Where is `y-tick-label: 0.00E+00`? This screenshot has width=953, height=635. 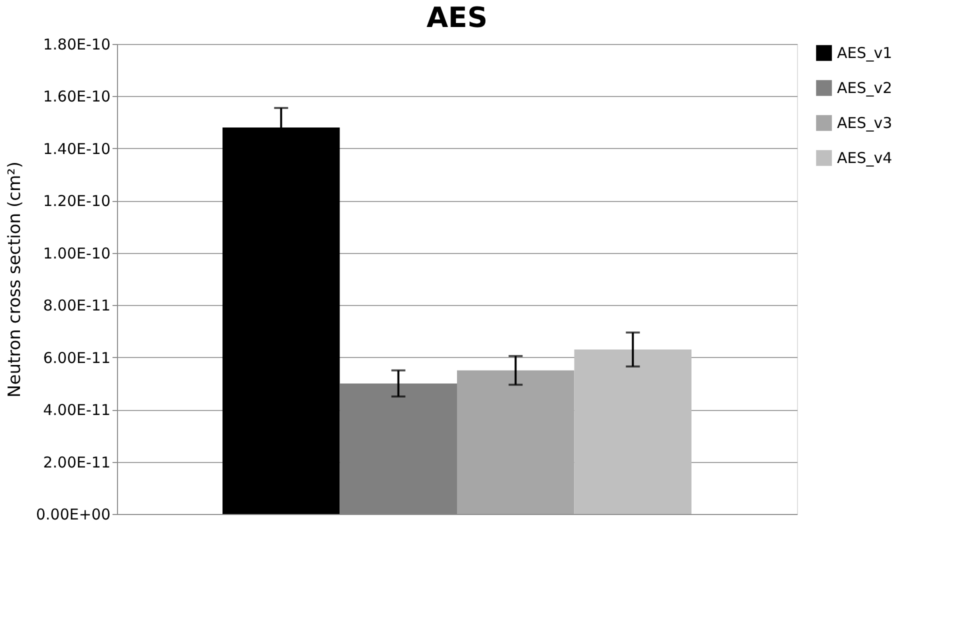 y-tick-label: 0.00E+00 is located at coordinates (73, 515).